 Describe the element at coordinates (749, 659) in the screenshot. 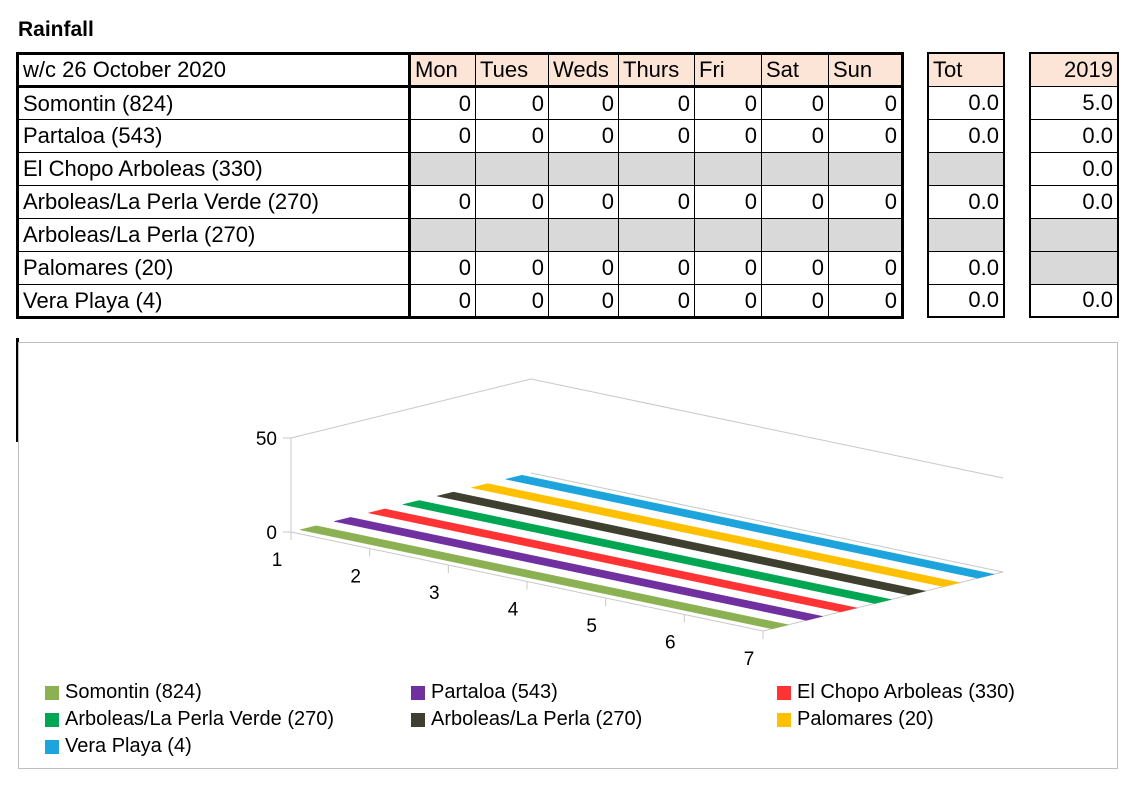

I see `x-tick-label: 7` at that location.